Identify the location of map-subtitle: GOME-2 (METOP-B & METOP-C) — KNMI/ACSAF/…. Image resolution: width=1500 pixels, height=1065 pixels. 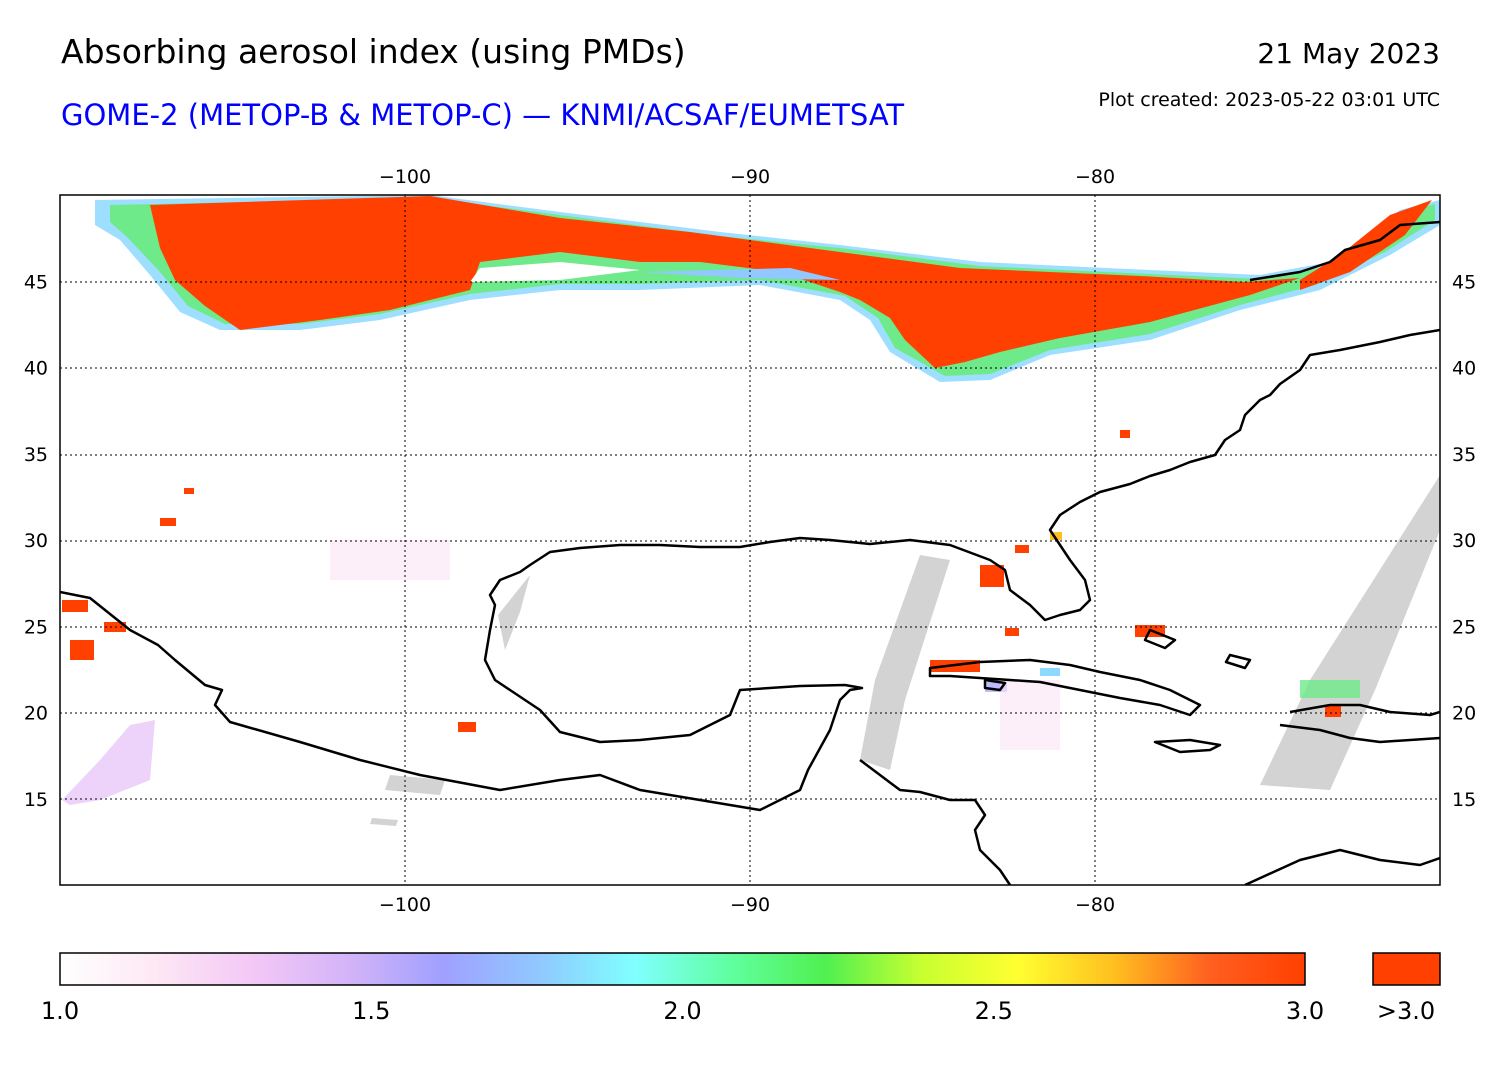
(483, 115).